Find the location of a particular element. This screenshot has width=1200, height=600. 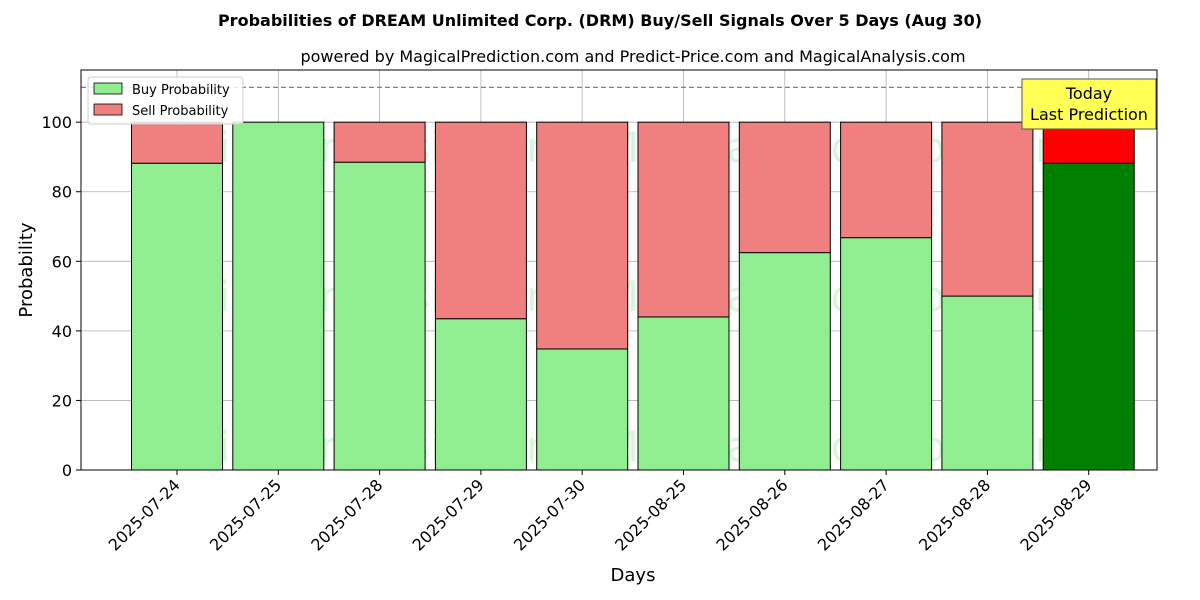

annotation-box is located at coordinates (1089, 104).